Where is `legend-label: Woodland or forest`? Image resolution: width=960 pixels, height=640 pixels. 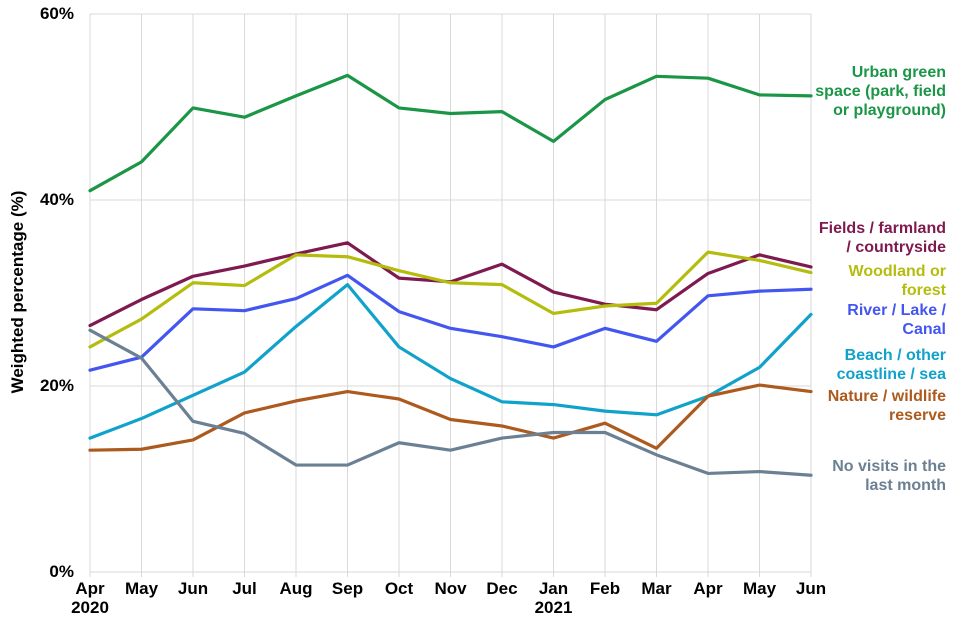 legend-label: Woodland or forest is located at coordinates (897, 281).